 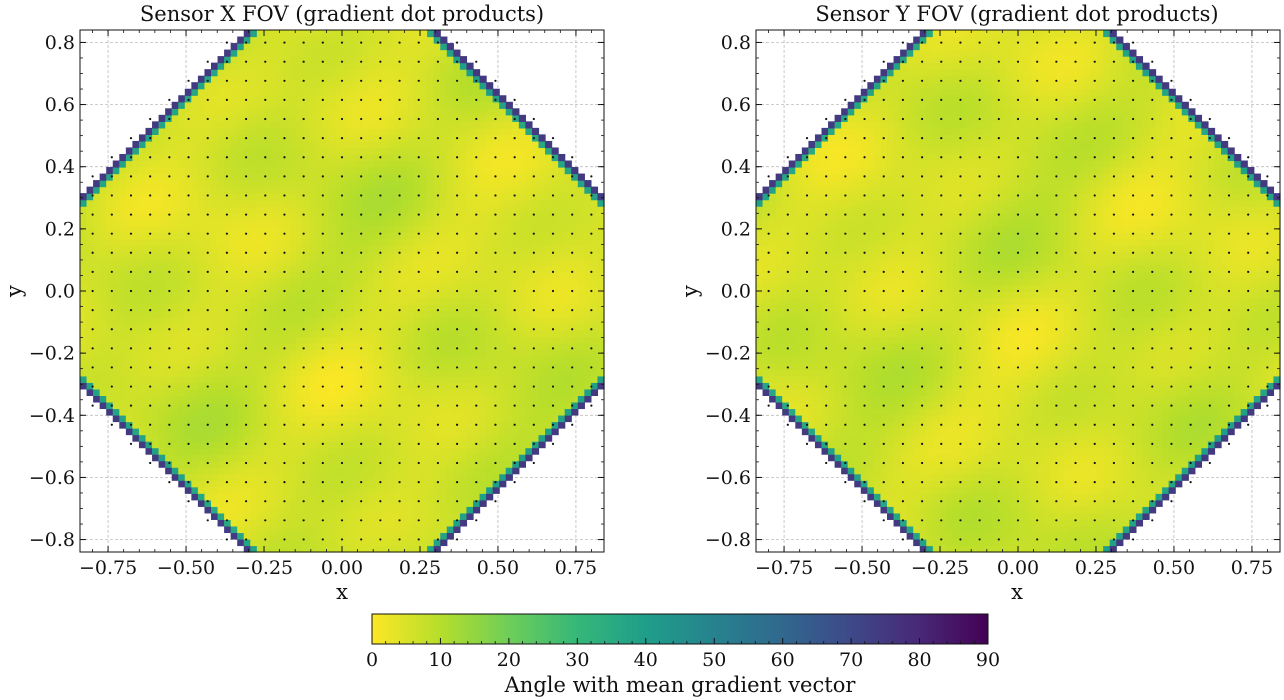 I want to click on sensor-x-title: Sensor X FOV (gradient dot products), so click(x=342, y=14).